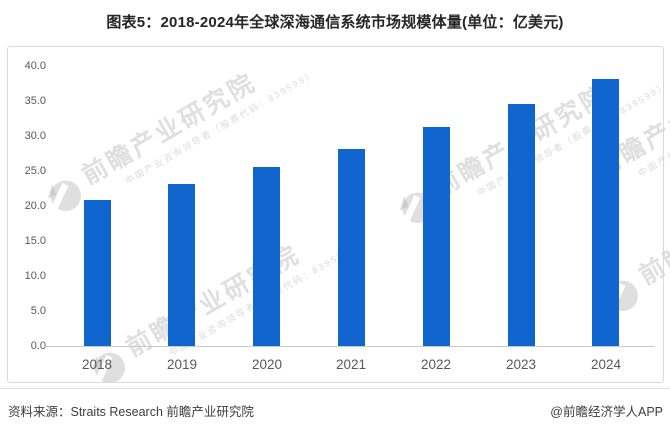 Image resolution: width=670 pixels, height=428 pixels. Describe the element at coordinates (131, 412) in the screenshot. I see `source-note: 资料来源：Straits Research 前瞻产业研究院` at that location.